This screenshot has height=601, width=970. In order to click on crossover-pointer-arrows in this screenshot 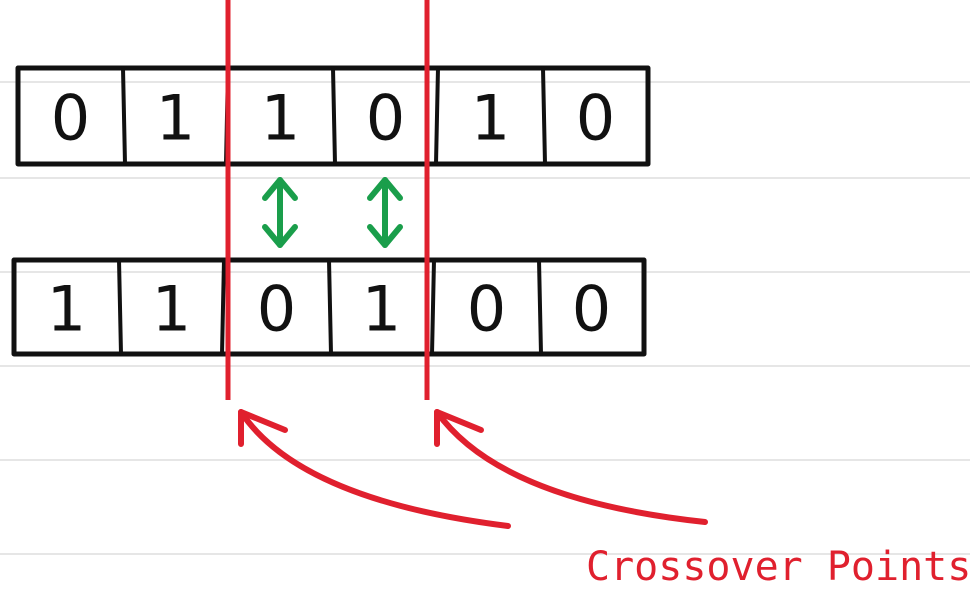, I will do `click(473, 469)`.